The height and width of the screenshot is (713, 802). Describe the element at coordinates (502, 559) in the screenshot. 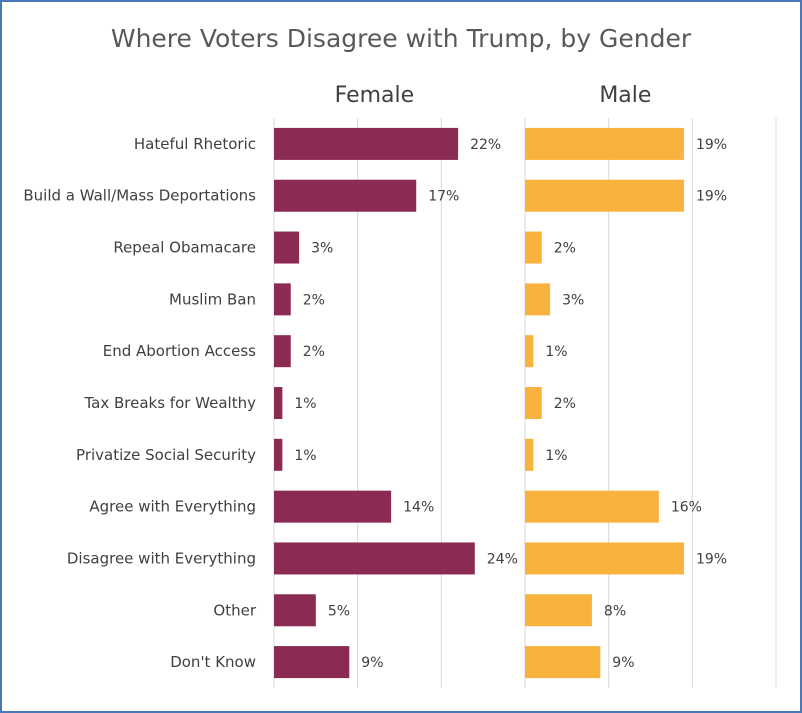

I see `data-label: 24%` at that location.